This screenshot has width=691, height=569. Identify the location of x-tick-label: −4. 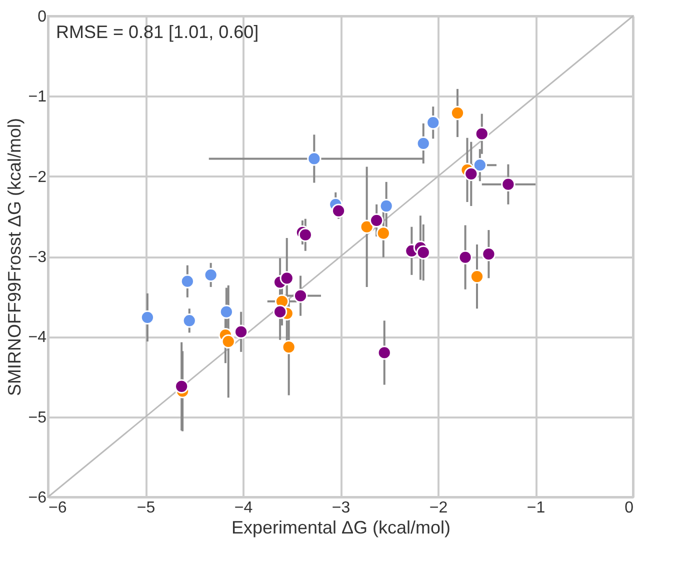
(243, 508).